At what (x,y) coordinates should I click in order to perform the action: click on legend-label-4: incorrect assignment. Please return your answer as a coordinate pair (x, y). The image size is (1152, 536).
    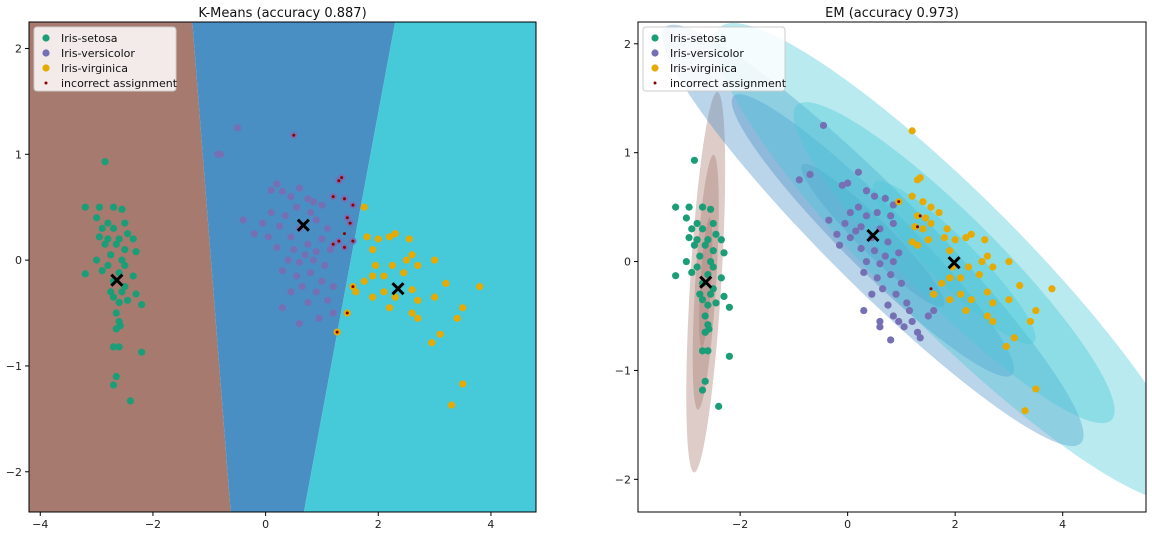
    Looking at the image, I should click on (728, 83).